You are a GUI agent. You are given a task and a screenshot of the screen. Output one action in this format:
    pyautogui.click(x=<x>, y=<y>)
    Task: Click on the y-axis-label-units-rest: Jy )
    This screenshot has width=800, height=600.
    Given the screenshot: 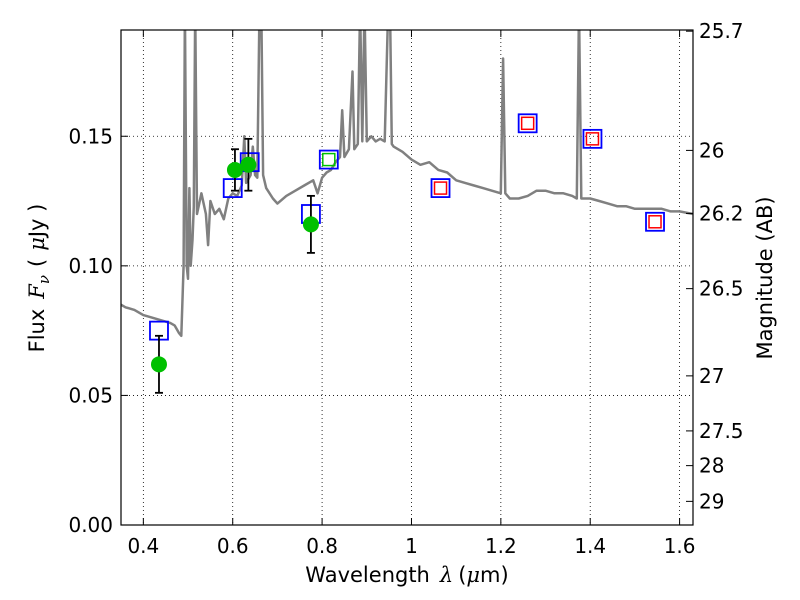 What is the action you would take?
    pyautogui.click(x=37, y=222)
    